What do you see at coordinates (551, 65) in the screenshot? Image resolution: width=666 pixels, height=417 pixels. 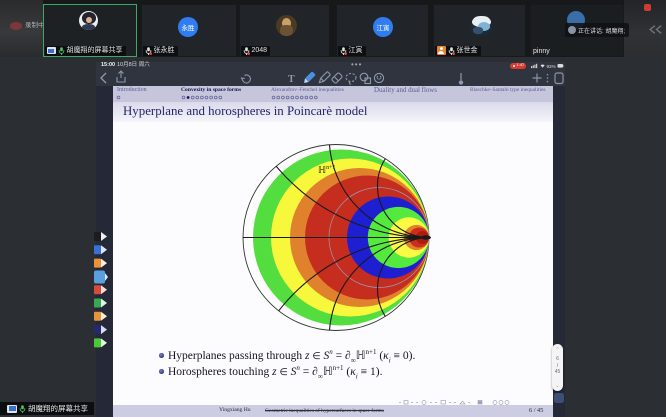 I see `svg-text: 93%` at bounding box center [551, 65].